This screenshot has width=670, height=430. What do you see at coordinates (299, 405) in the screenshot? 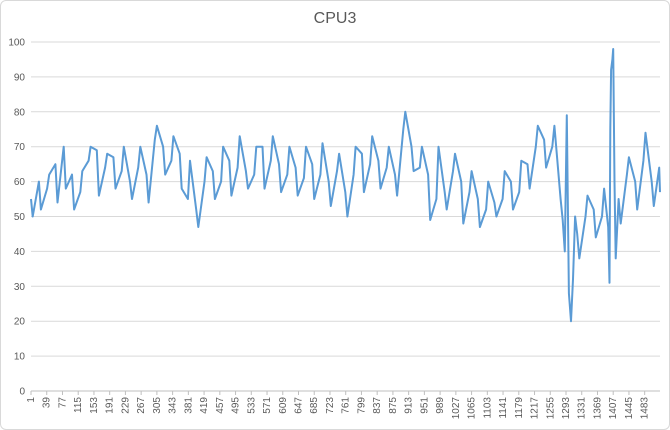
I see `x-tick-label: 647` at bounding box center [299, 405].